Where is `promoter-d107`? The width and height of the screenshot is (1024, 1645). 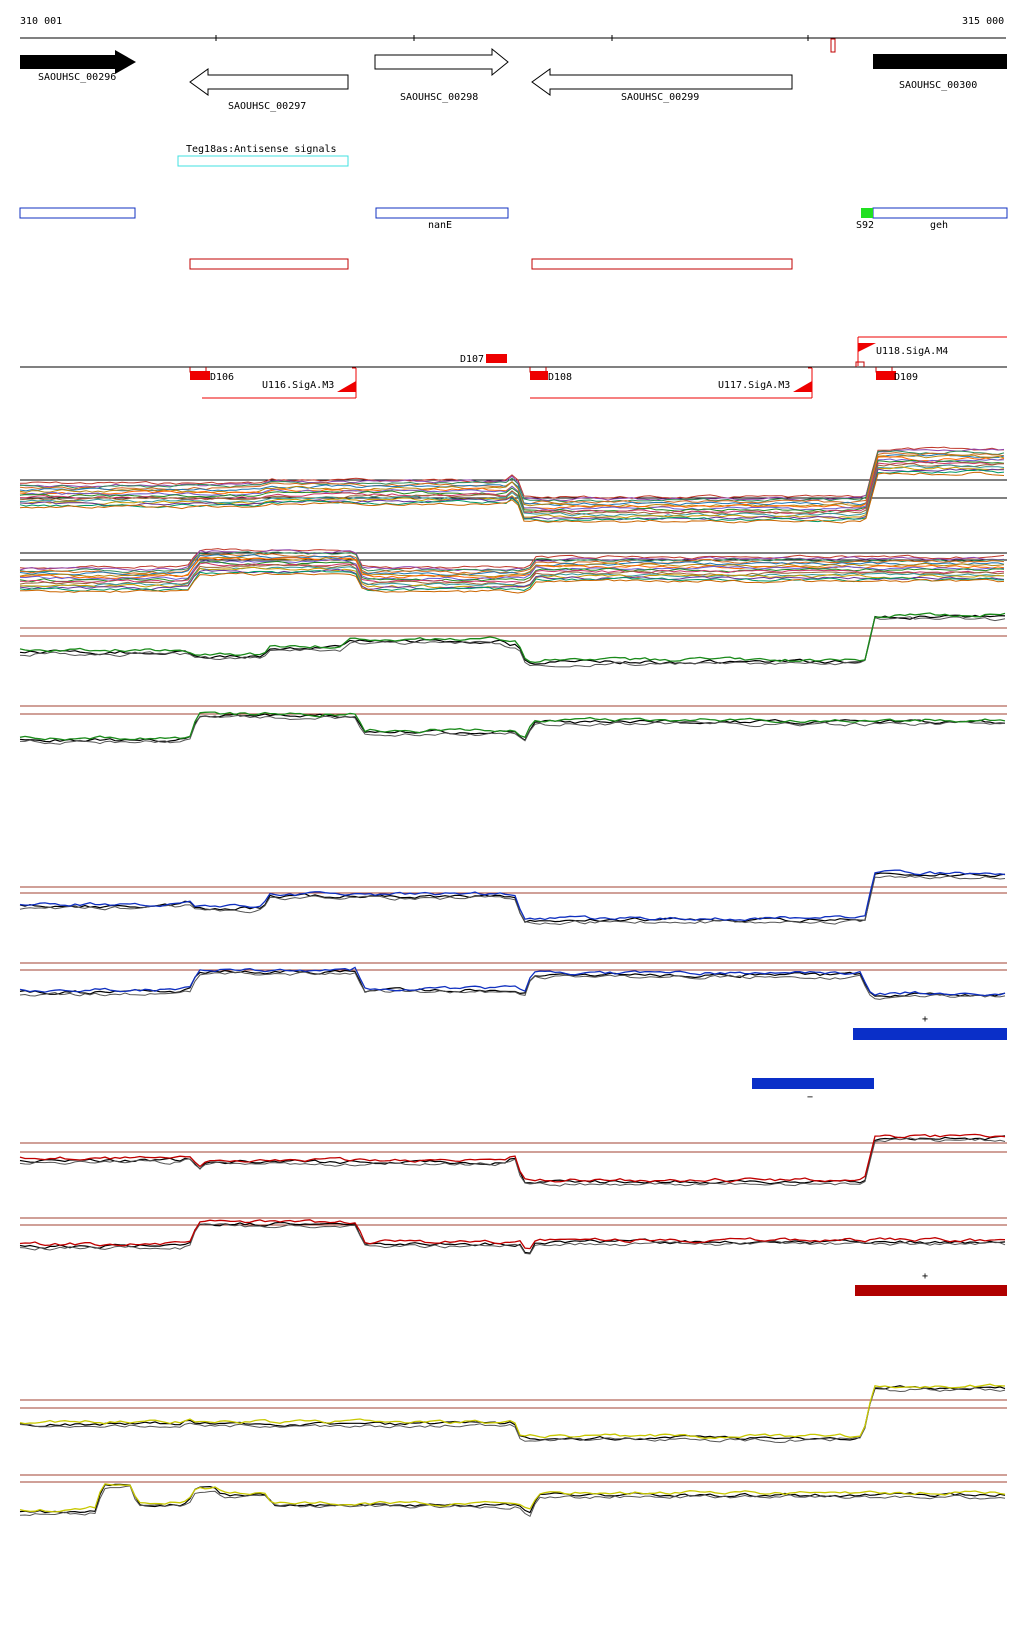 promoter-d107 is located at coordinates (496, 358).